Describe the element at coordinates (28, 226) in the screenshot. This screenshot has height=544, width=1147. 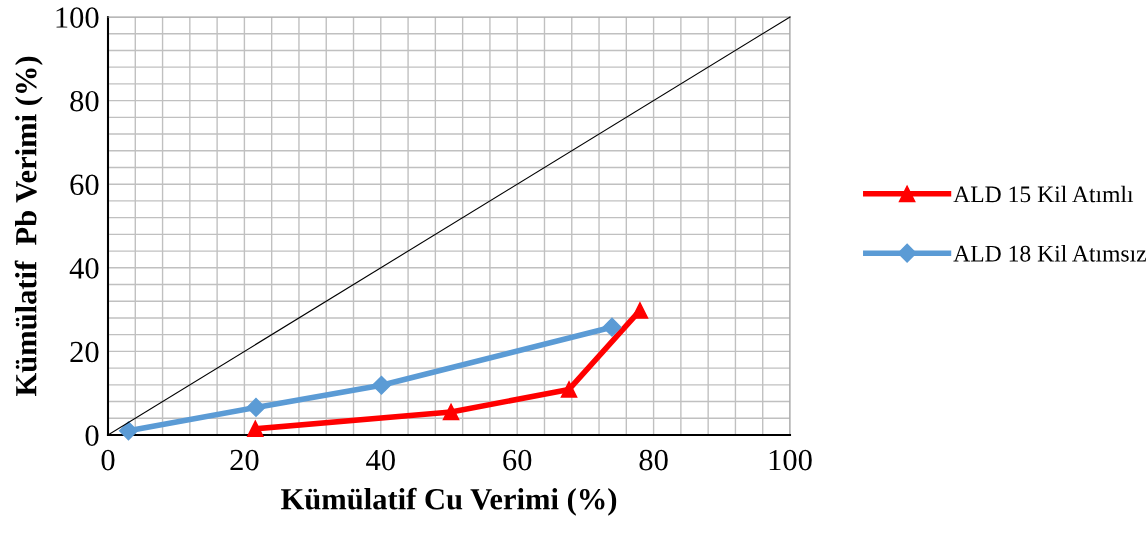
I see `y-axis-title: Kümülatif Pb Verimi (%)` at that location.